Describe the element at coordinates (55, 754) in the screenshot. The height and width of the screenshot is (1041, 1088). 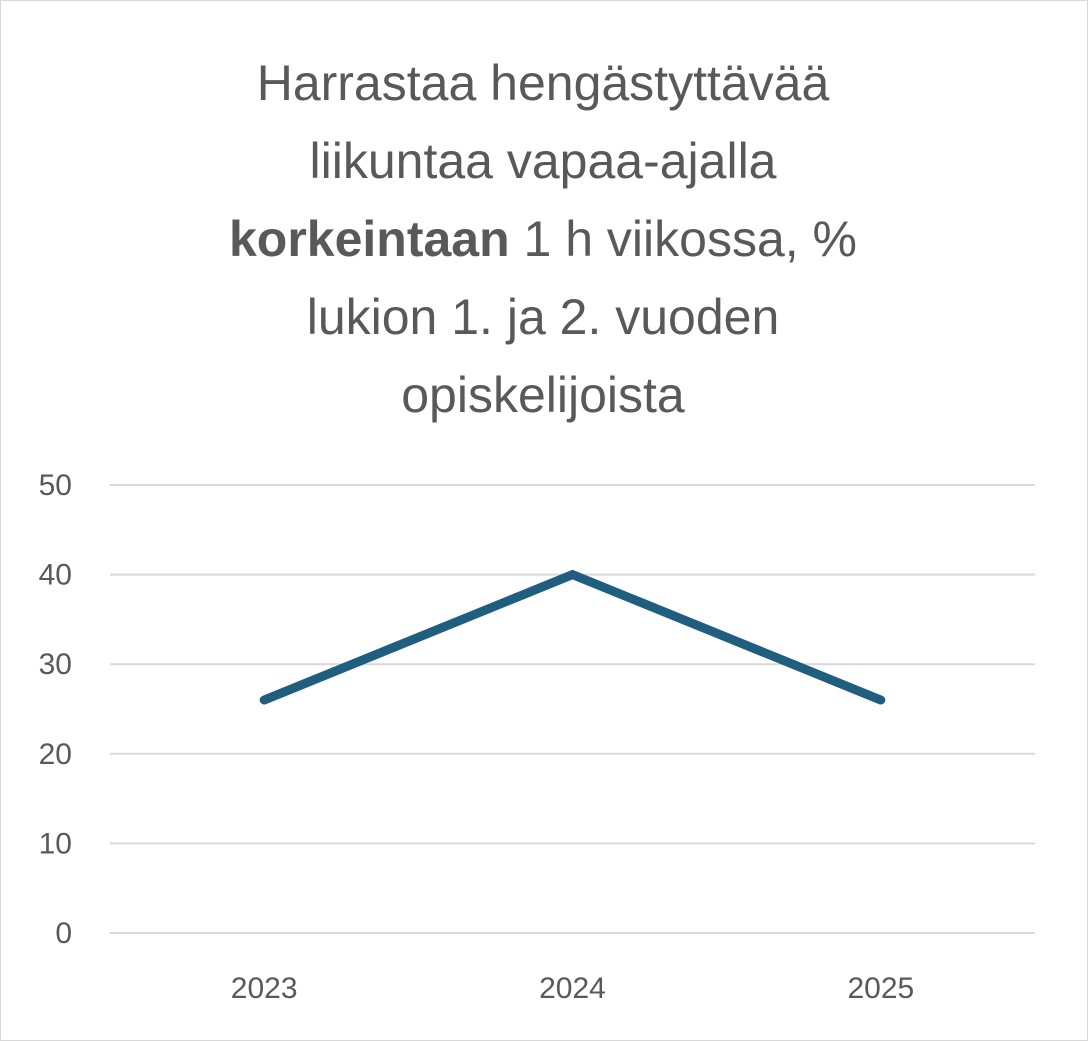
I see `y-tick-label-20: 20` at that location.